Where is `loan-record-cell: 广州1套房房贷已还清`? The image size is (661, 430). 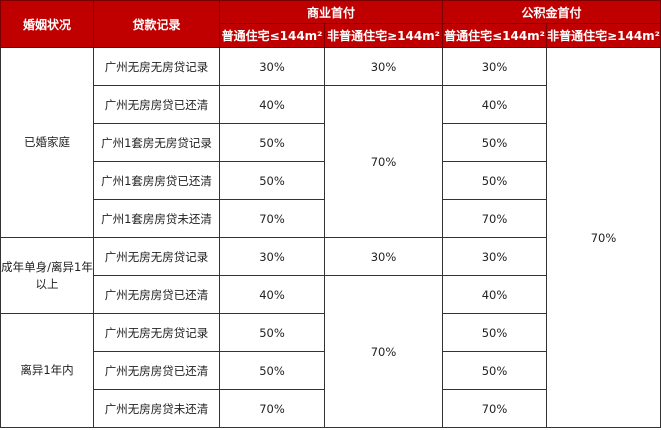
loan-record-cell: 广州1套房房贷已还清 is located at coordinates (156, 180).